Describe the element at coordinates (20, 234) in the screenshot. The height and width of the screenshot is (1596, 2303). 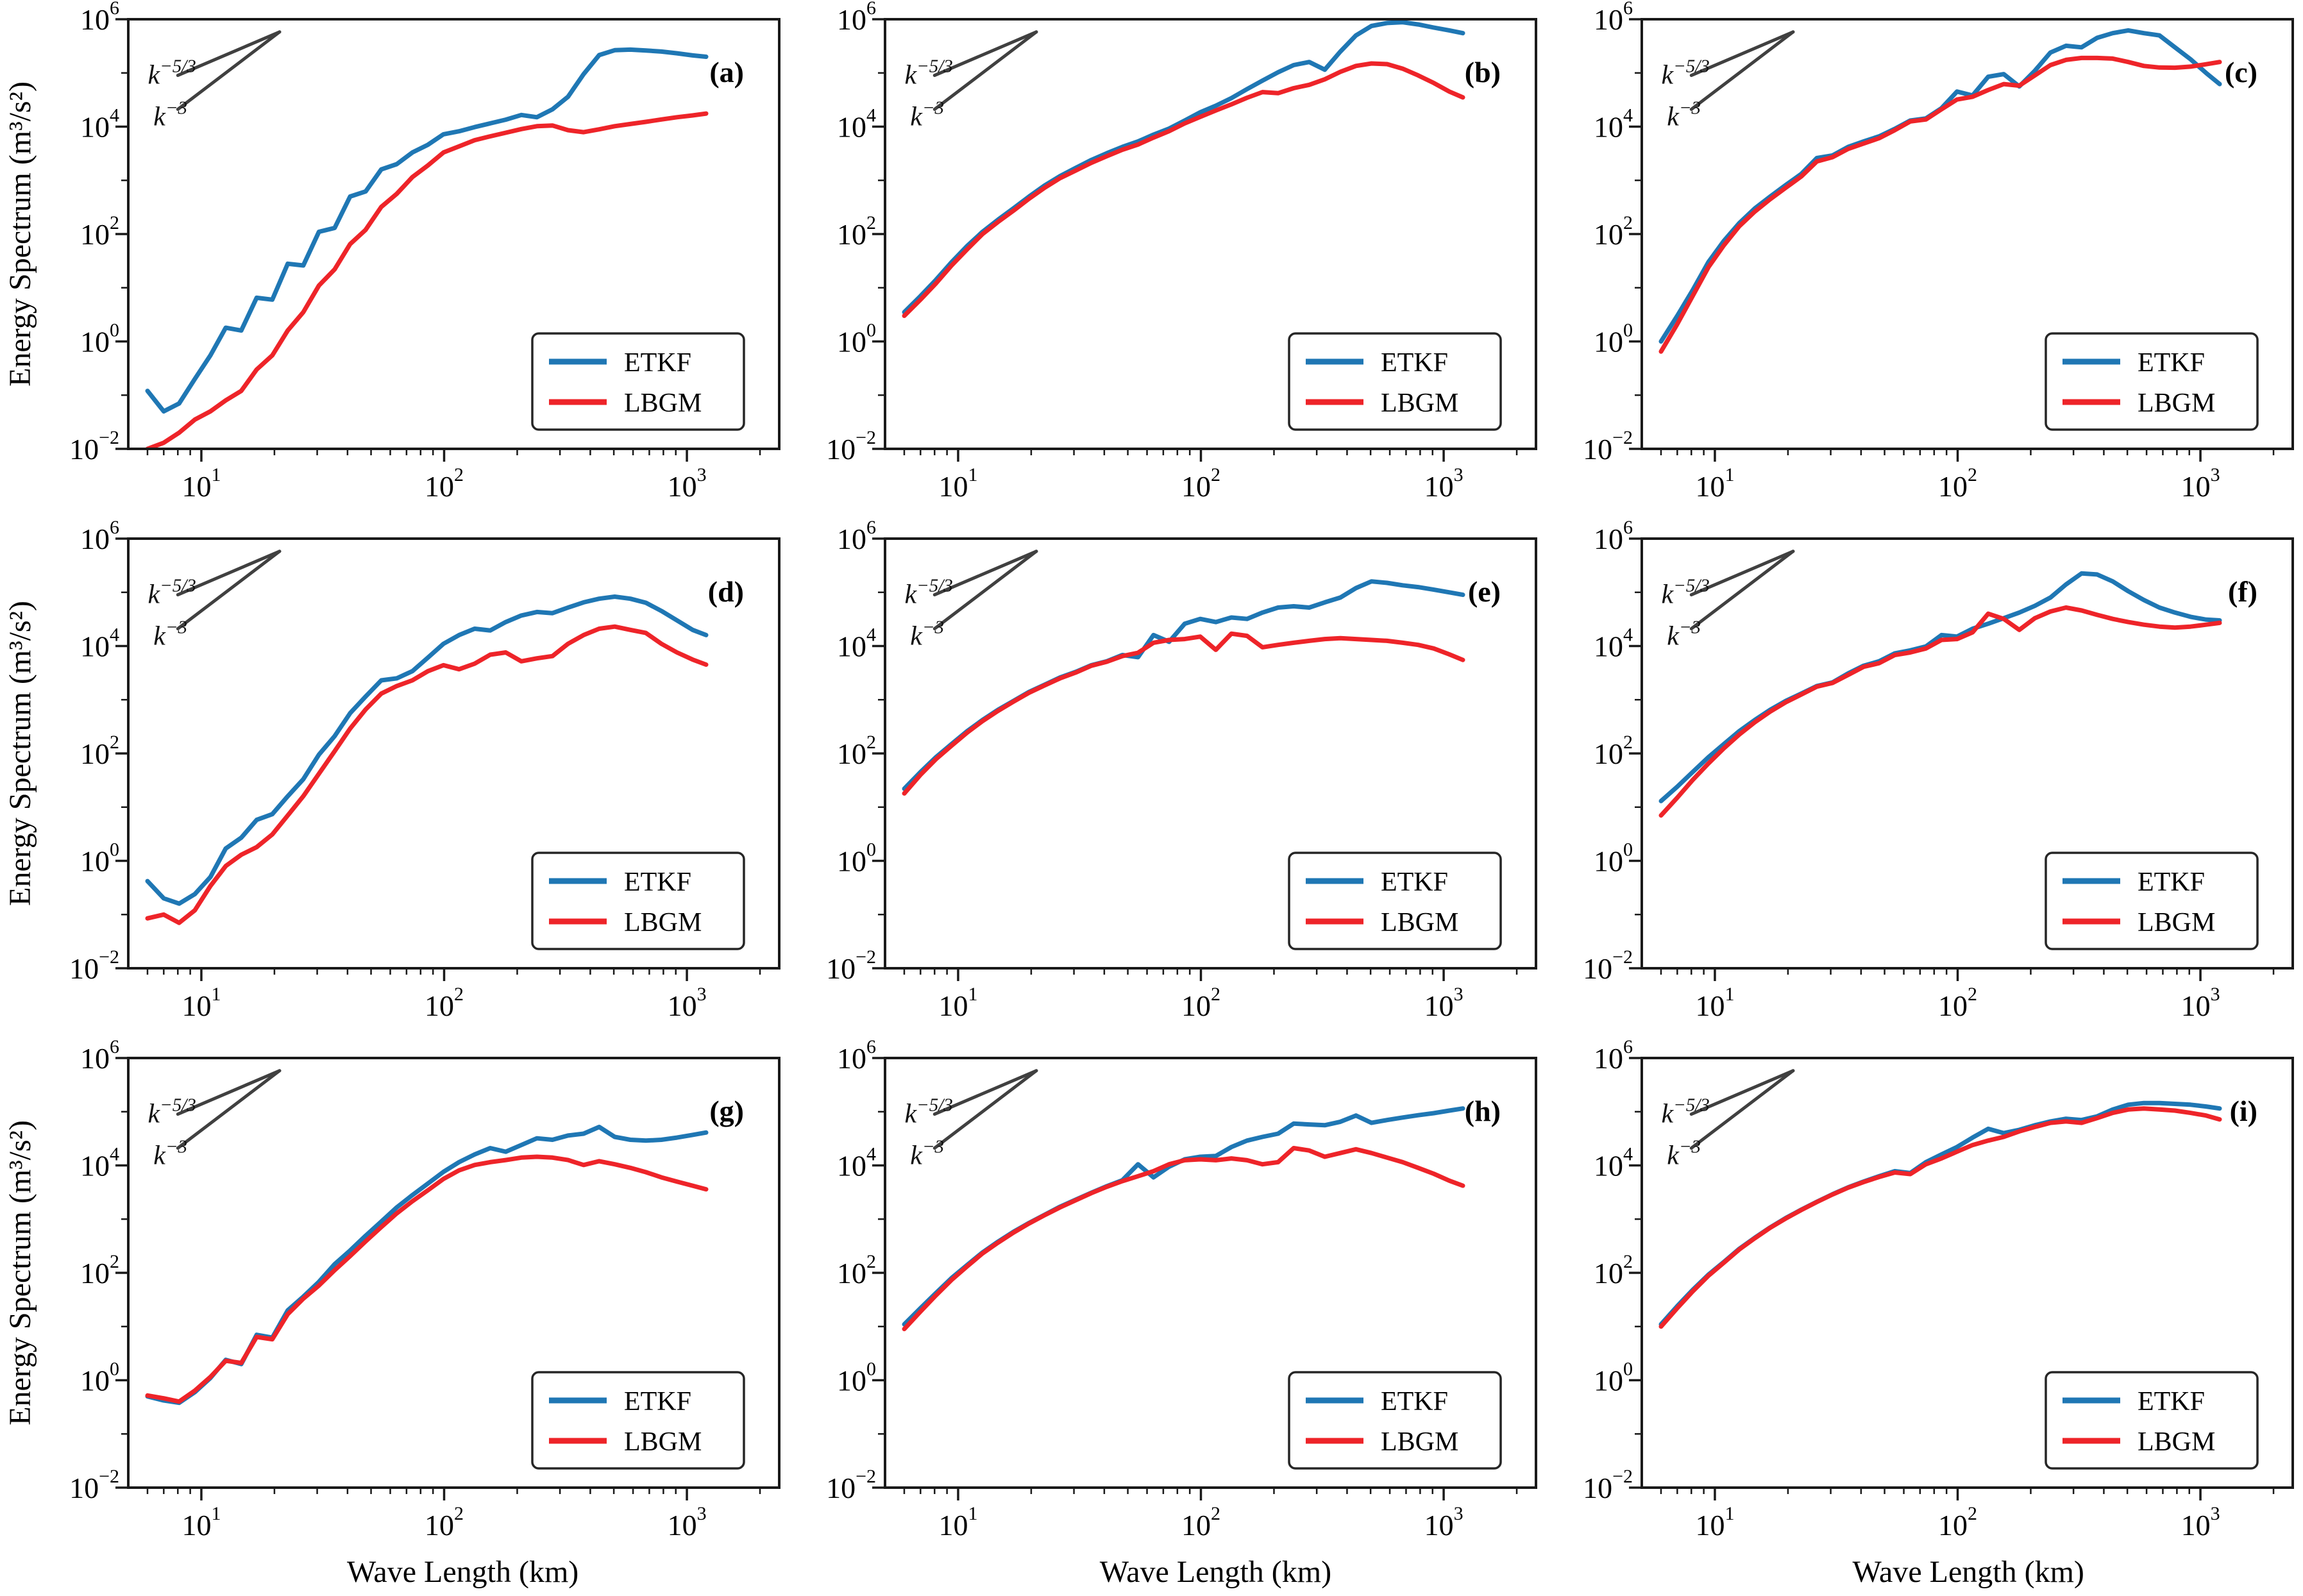
I see `y-axis-label: Energy Spectrum (m³/s²)` at that location.